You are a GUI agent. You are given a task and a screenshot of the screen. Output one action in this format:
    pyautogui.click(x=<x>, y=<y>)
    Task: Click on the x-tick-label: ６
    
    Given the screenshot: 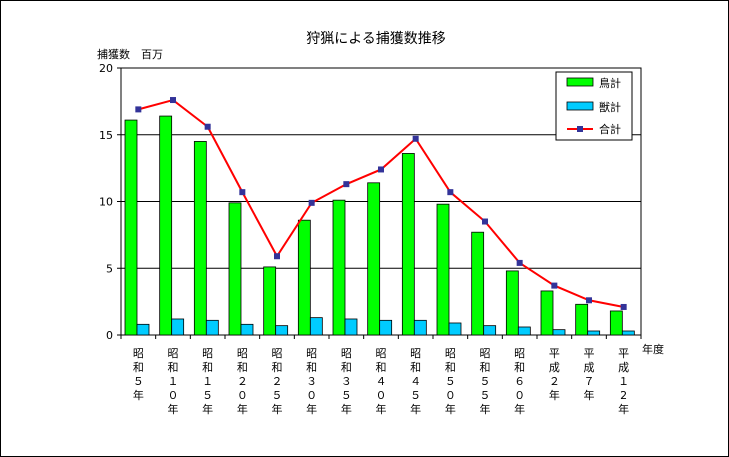 What is the action you would take?
    pyautogui.click(x=519, y=381)
    